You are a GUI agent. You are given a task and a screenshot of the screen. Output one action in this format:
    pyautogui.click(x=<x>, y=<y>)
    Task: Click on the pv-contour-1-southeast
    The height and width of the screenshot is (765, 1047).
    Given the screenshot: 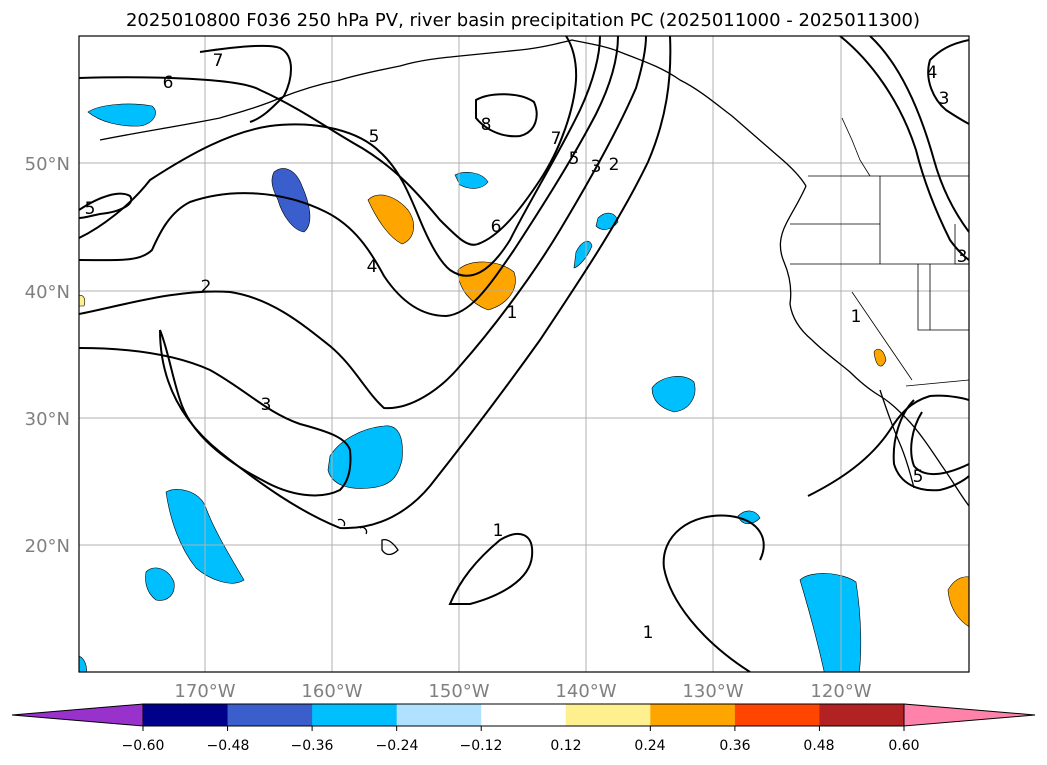 What is the action you would take?
    pyautogui.click(x=888, y=445)
    